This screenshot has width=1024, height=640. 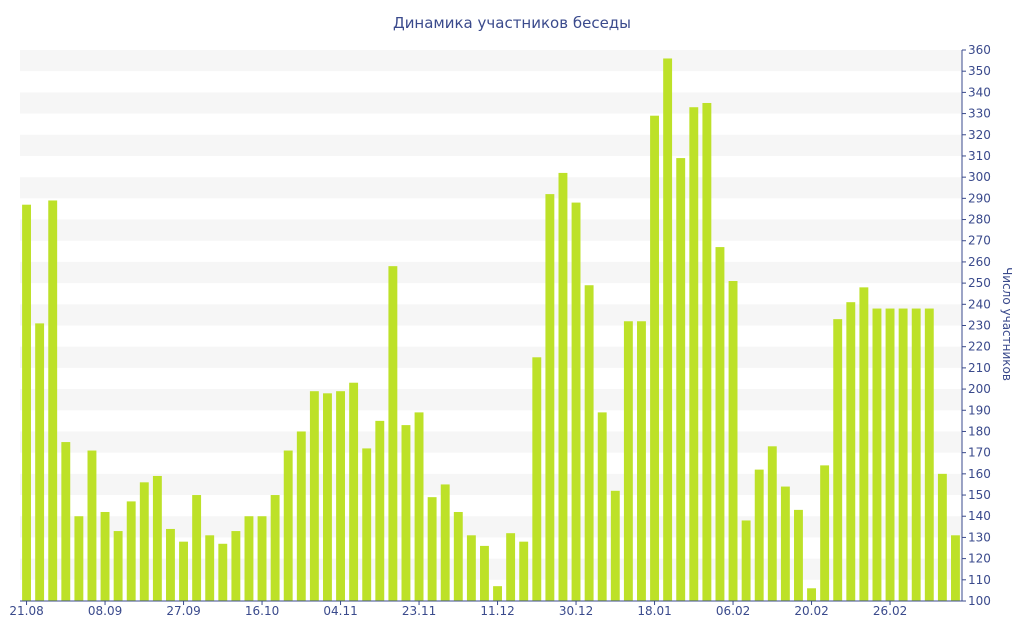 I want to click on x-tick-label: 06.02, so click(x=733, y=611).